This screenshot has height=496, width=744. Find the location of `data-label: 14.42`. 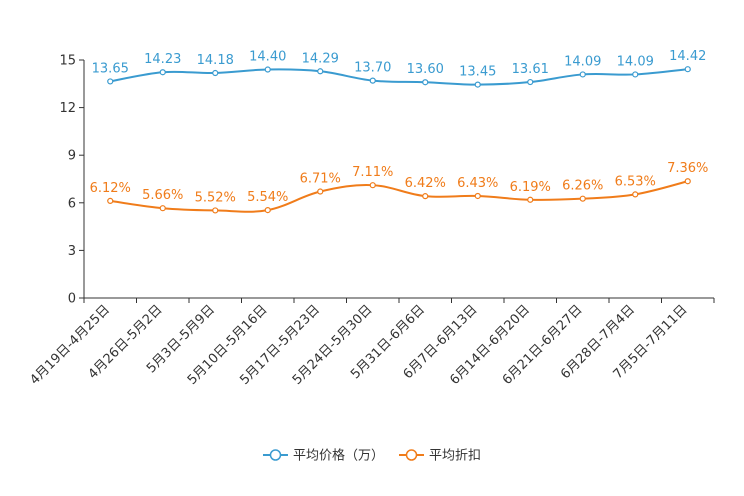

data-label: 14.42 is located at coordinates (687, 56).